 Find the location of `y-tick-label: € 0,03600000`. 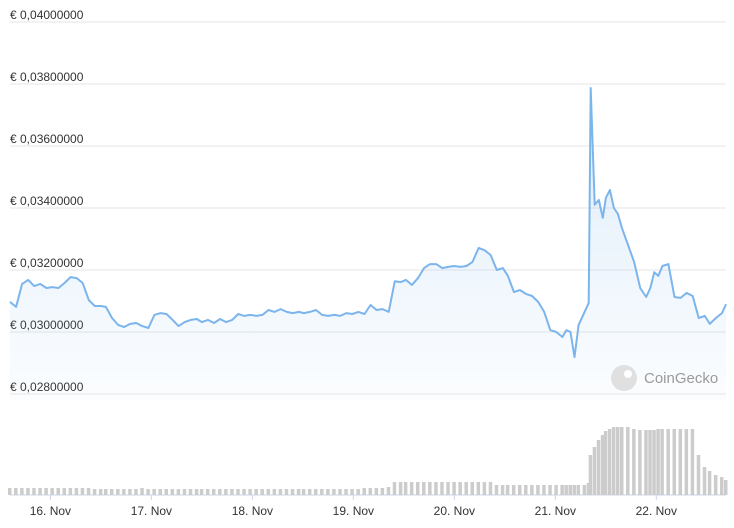

y-tick-label: € 0,03600000 is located at coordinates (47, 139).